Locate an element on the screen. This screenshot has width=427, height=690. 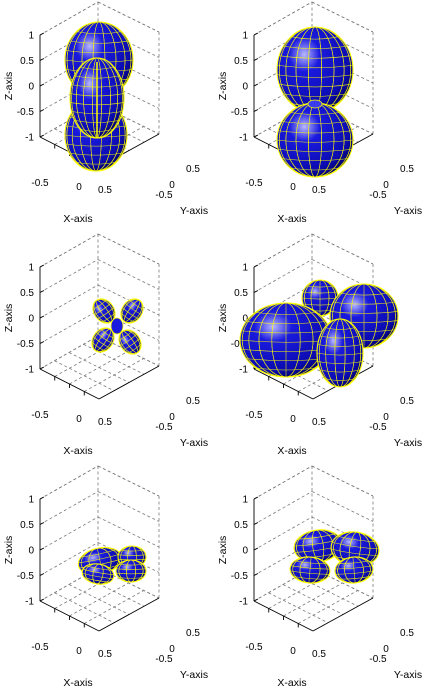
lobe-surface is located at coordinates (315, 140).